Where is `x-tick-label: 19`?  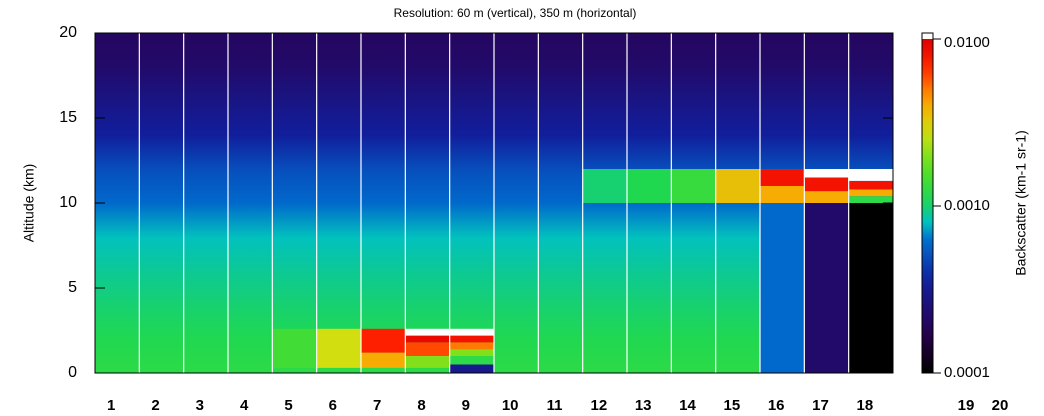
x-tick-label: 19 is located at coordinates (966, 405).